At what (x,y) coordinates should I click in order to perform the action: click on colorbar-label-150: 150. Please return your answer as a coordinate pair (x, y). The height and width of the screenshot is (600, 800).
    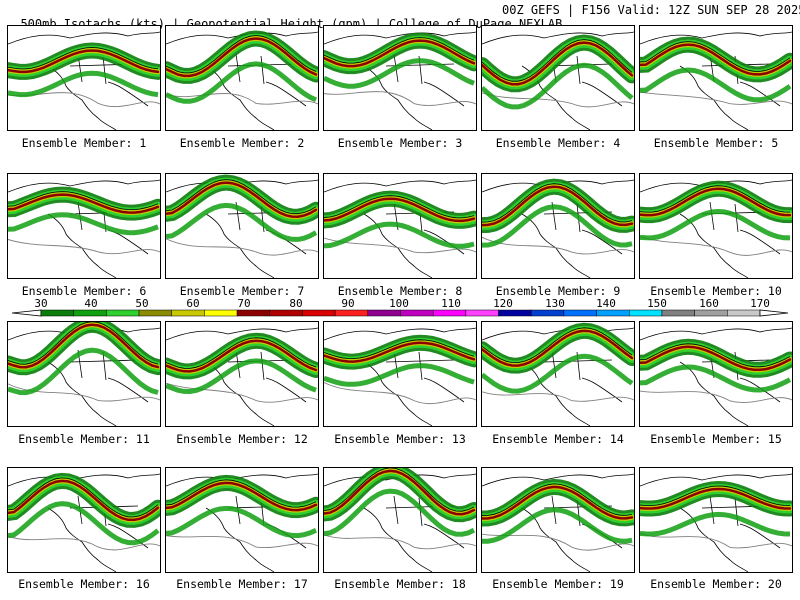
    Looking at the image, I should click on (657, 303).